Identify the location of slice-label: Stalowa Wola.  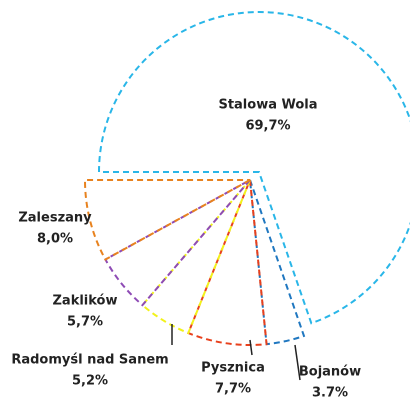
(267, 105).